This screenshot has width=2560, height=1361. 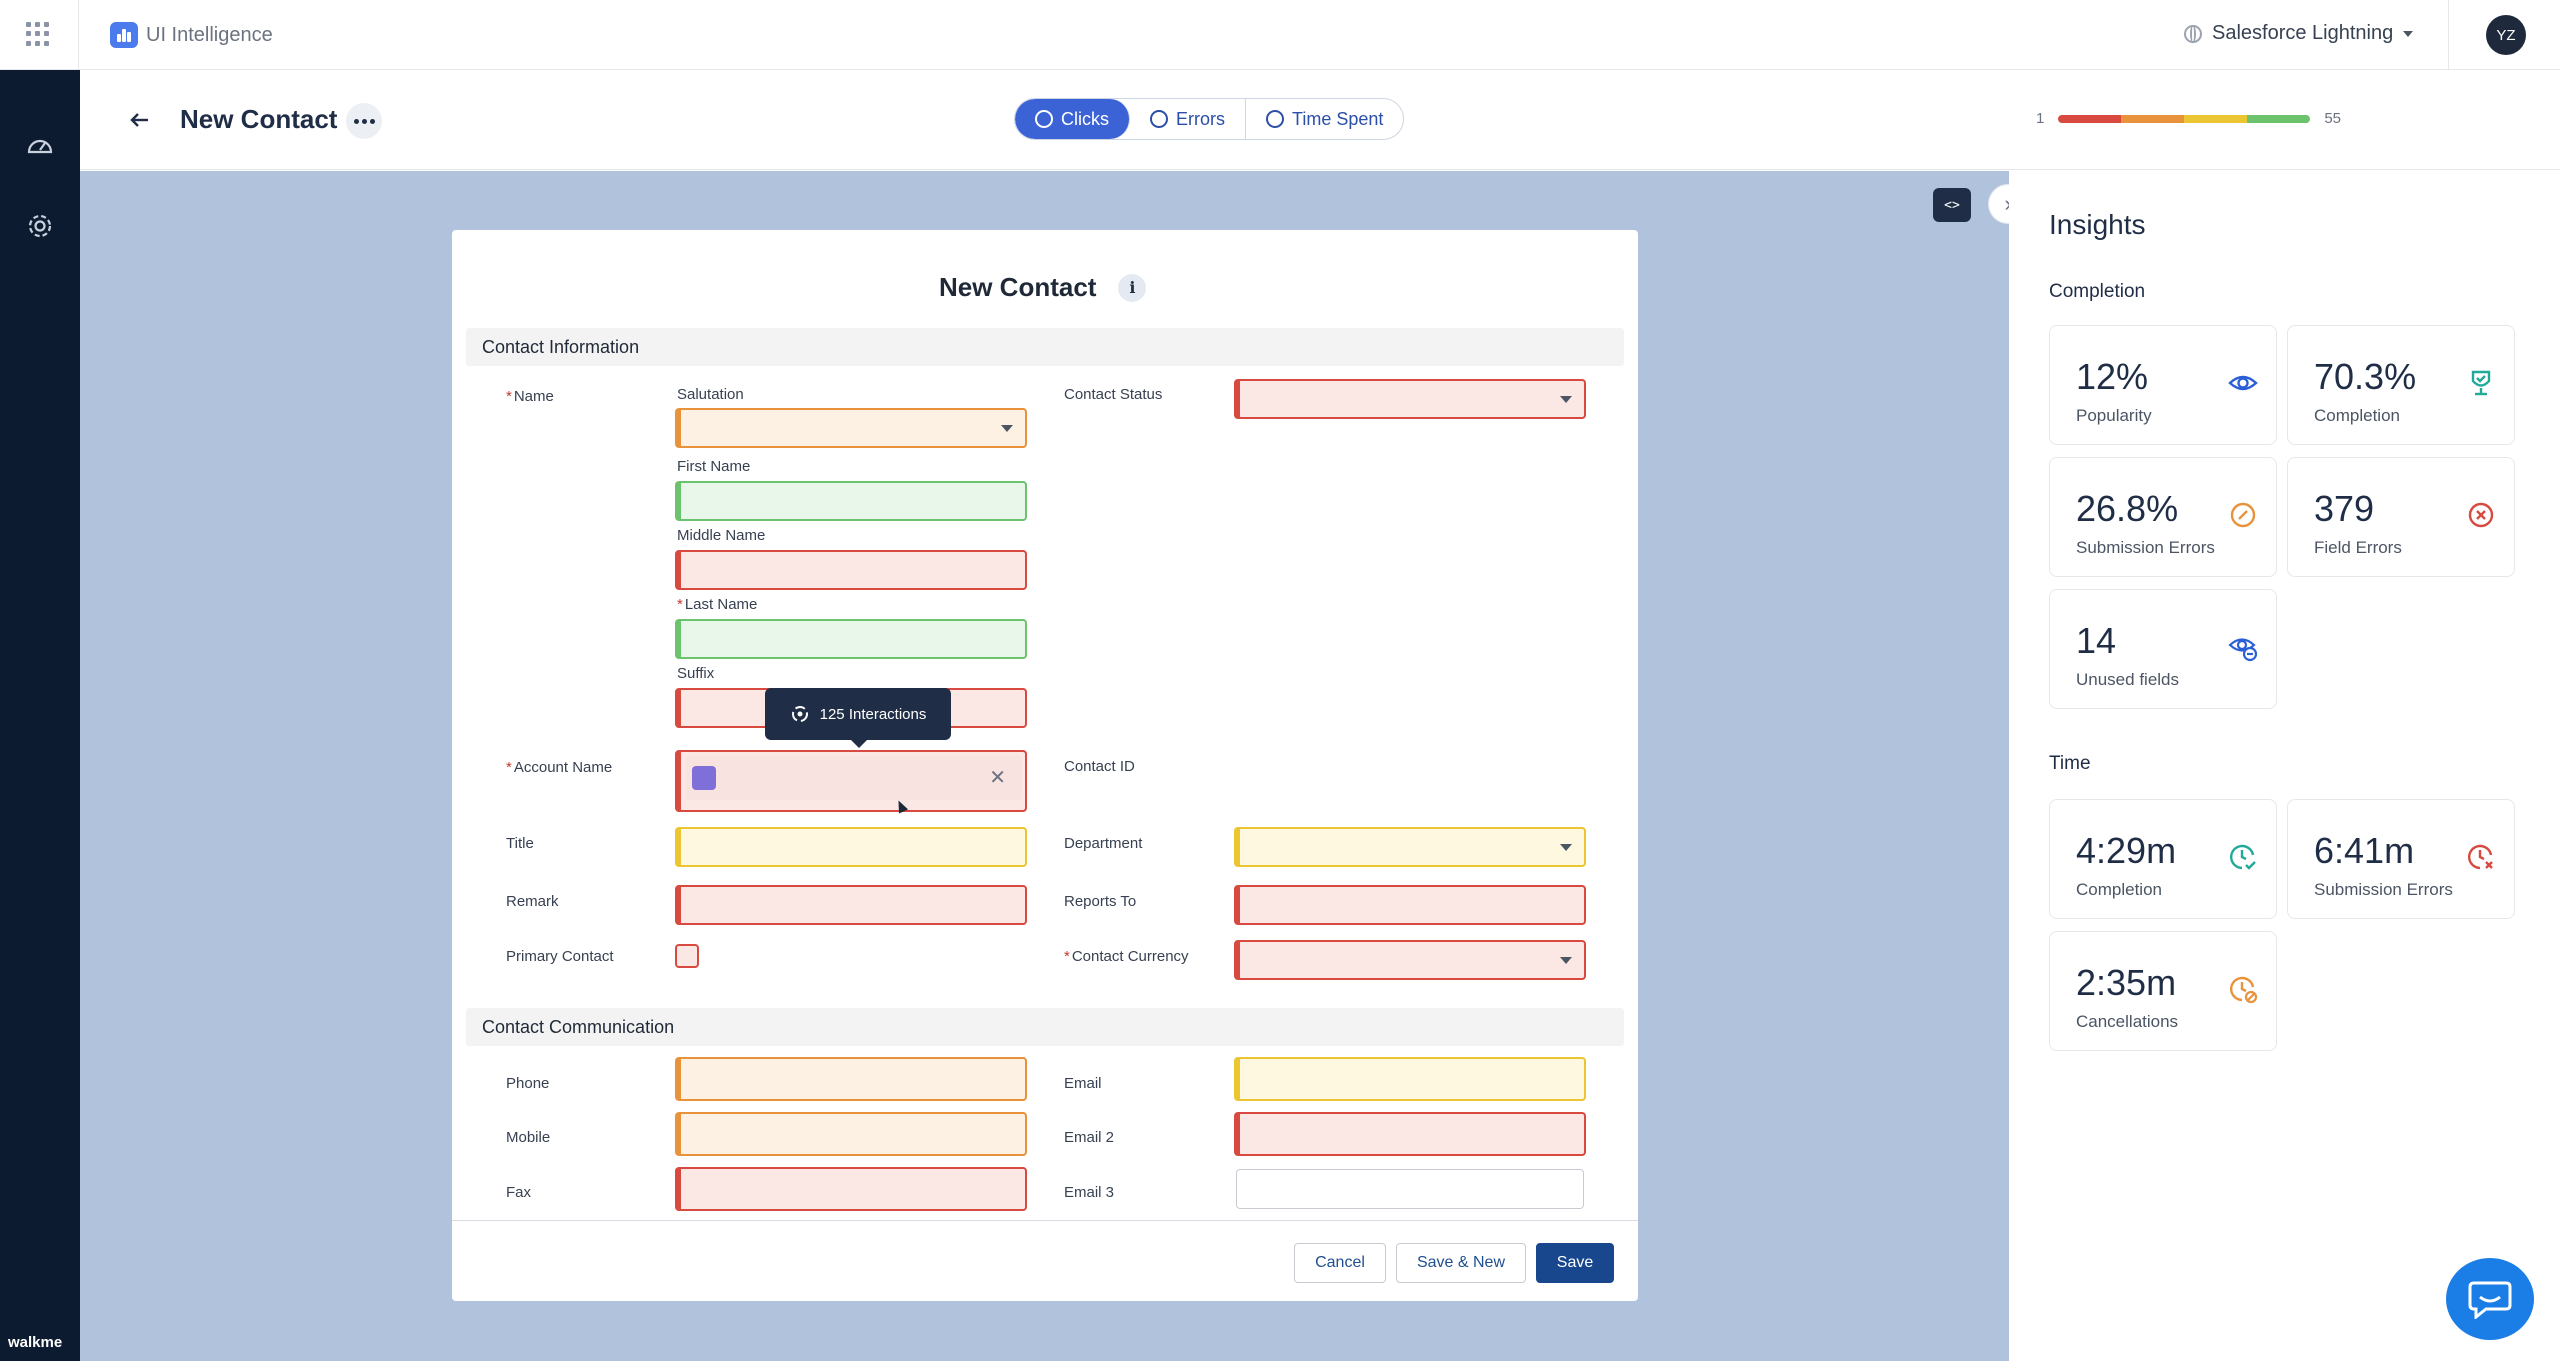 I want to click on brand-name: walkme, so click(x=35, y=1342).